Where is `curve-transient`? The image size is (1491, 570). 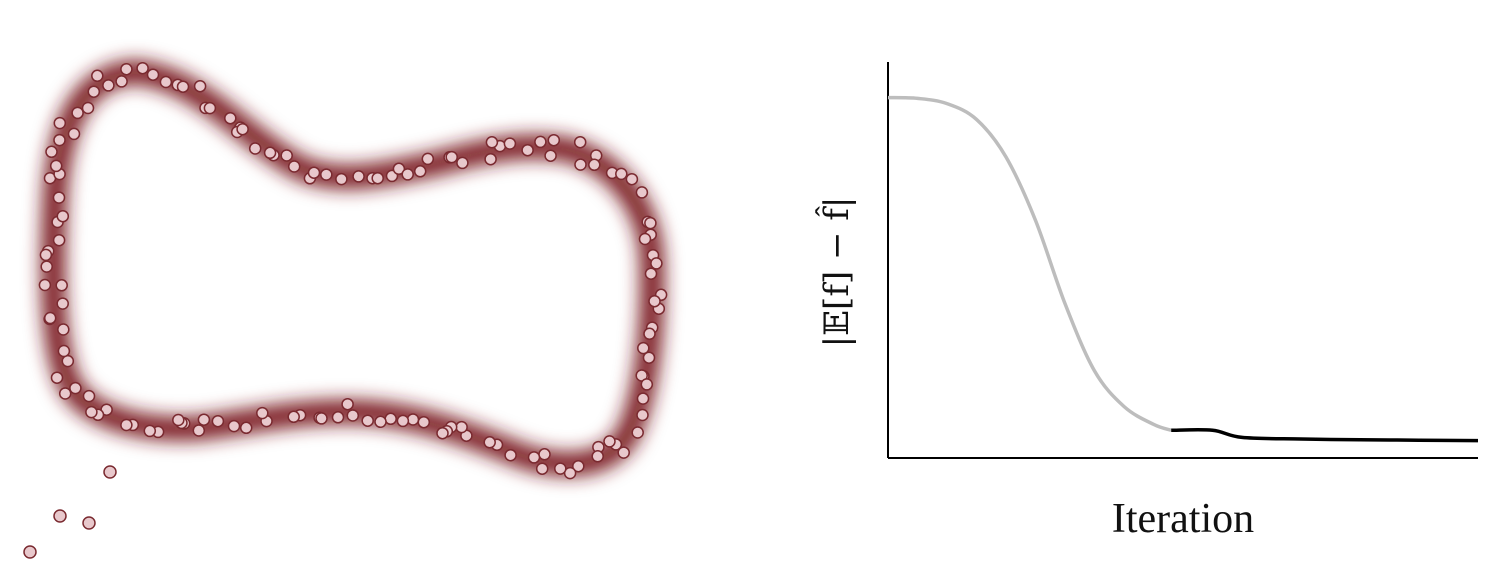 curve-transient is located at coordinates (1029, 263).